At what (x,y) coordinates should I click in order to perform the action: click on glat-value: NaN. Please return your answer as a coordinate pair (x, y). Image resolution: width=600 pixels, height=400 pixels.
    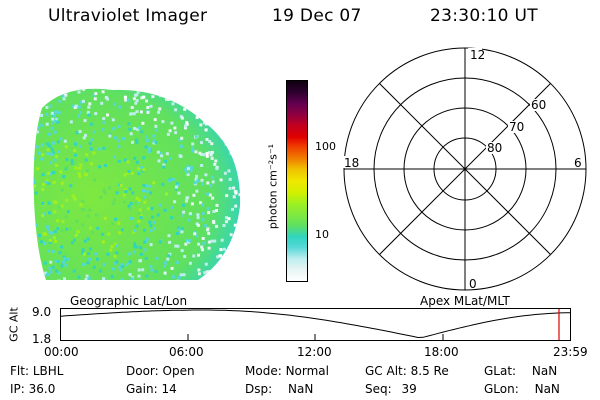
    Looking at the image, I should click on (544, 371).